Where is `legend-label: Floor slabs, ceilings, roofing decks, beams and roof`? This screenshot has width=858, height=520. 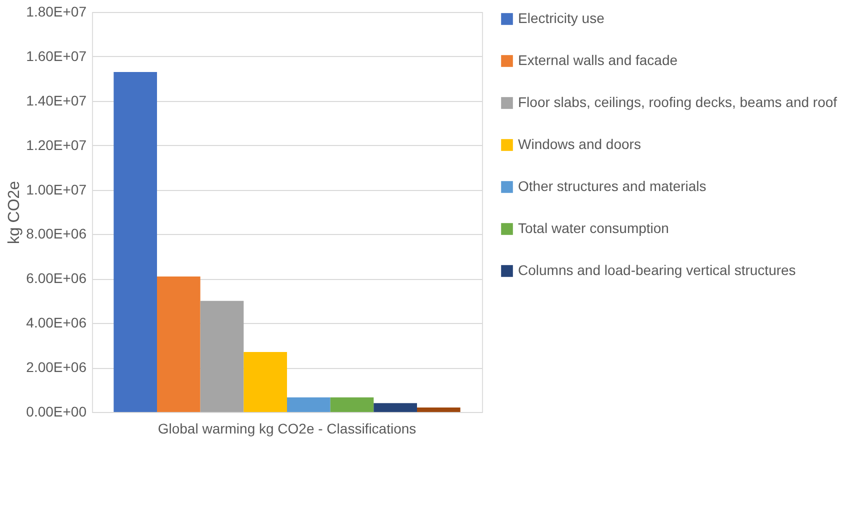
legend-label: Floor slabs, ceilings, roofing decks, beams and roof is located at coordinates (678, 102).